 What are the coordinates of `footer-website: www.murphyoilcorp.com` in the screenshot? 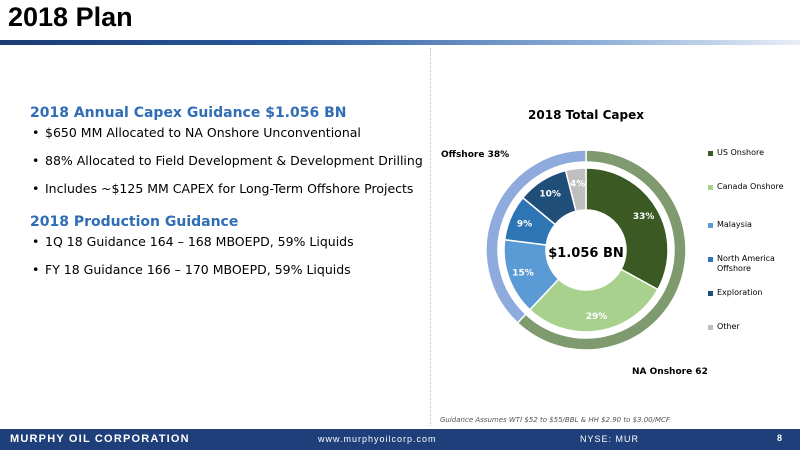 It's located at (377, 439).